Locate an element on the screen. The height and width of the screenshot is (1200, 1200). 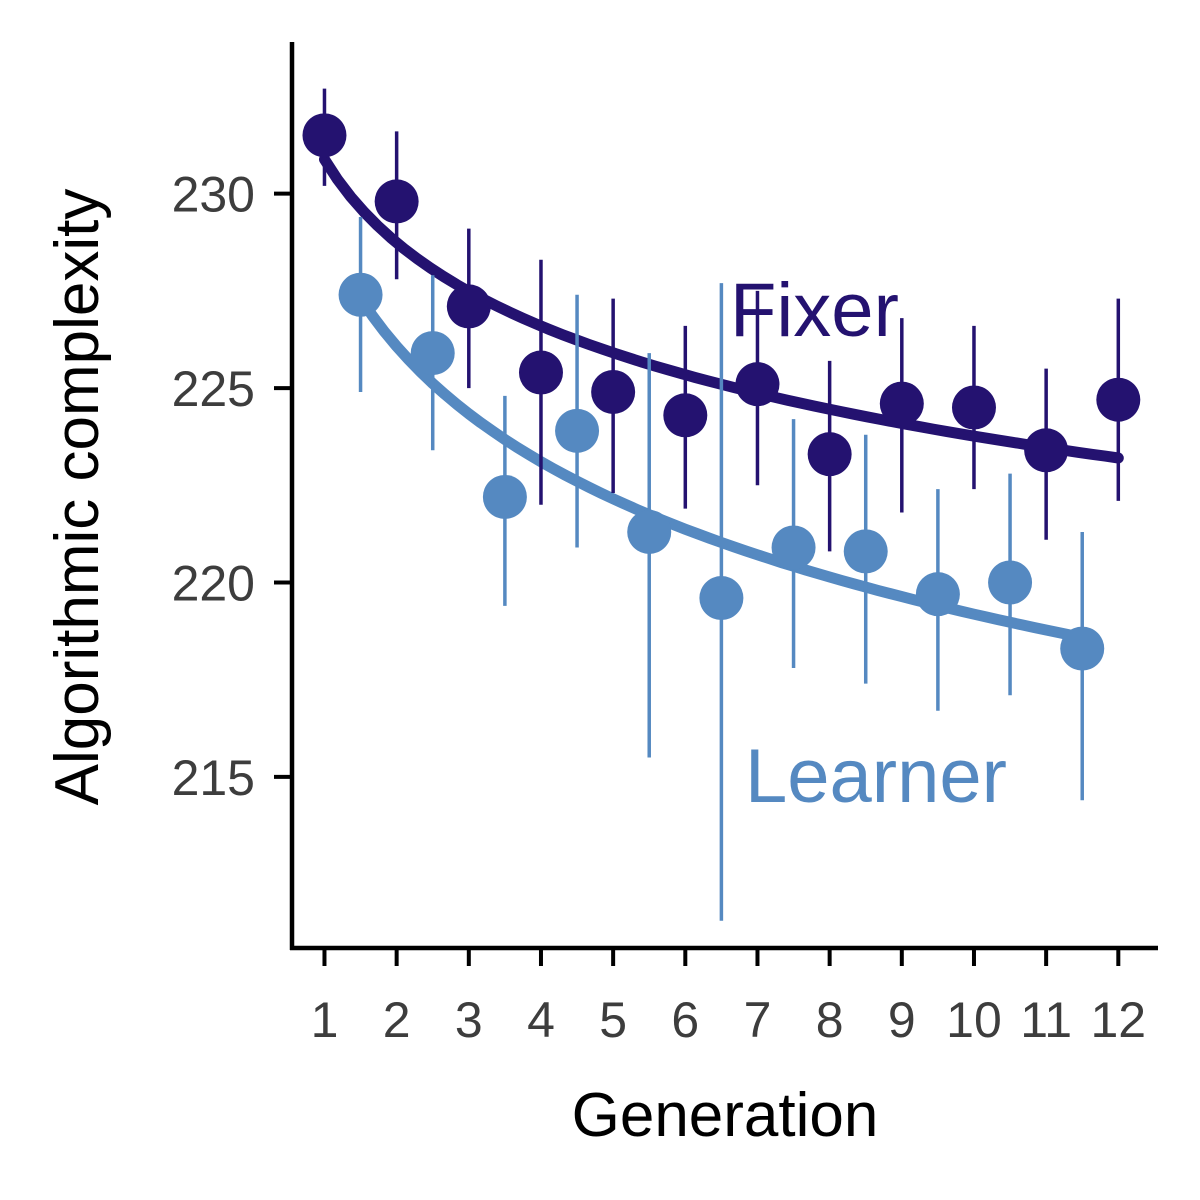
x-tick-label: 4 is located at coordinates (541, 1020).